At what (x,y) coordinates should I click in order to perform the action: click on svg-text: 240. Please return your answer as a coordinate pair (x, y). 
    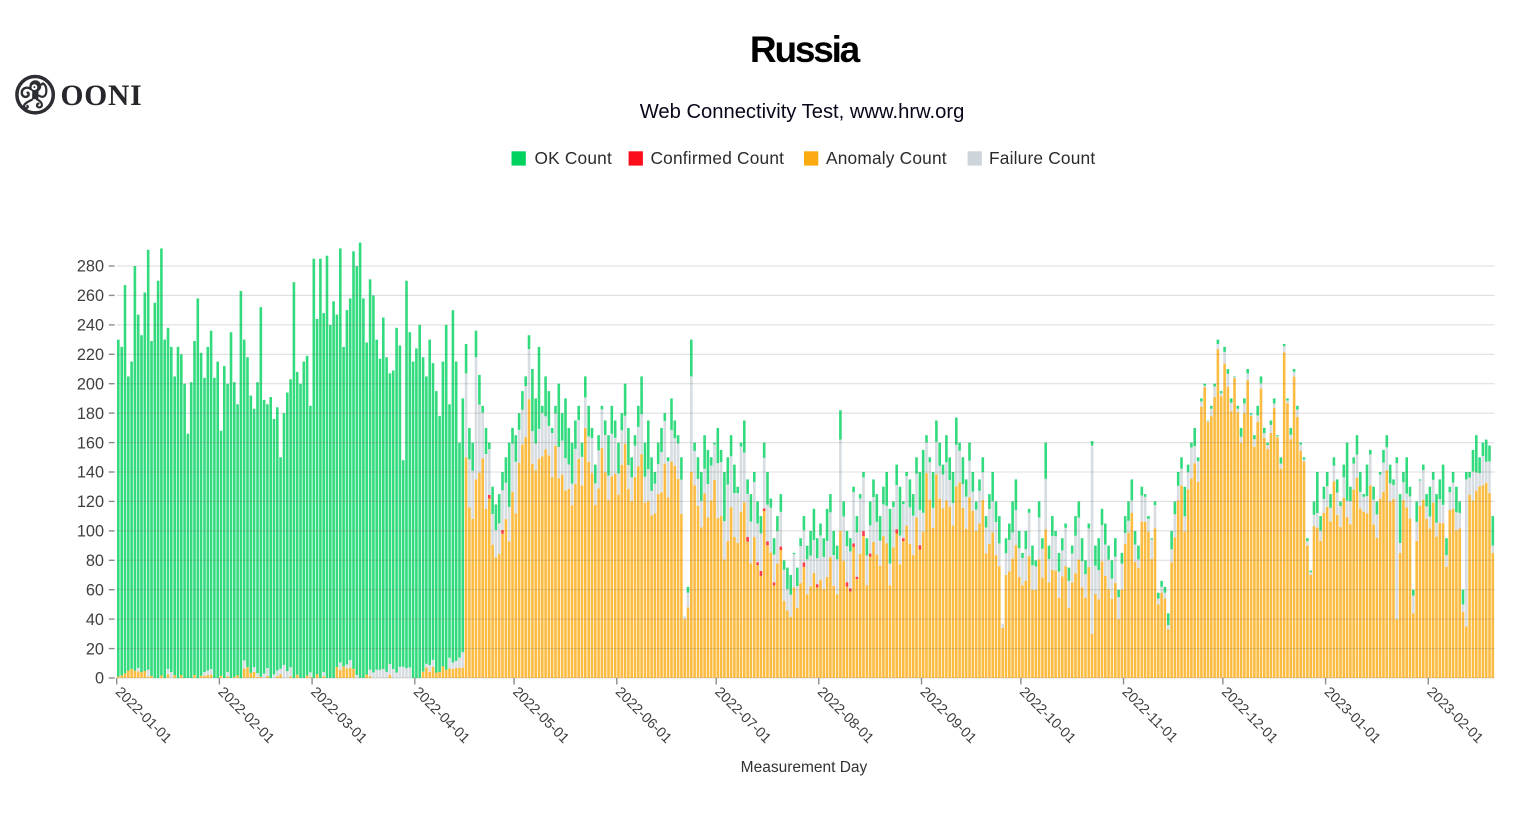
    Looking at the image, I should click on (90, 326).